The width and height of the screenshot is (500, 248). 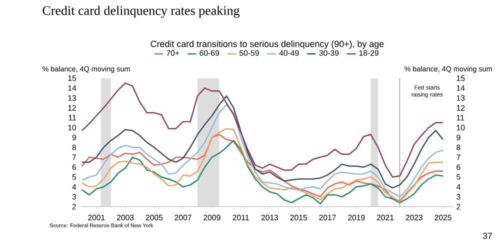 What do you see at coordinates (267, 45) in the screenshot?
I see `chart-subtitle: Credit card transitions to serious delinquency (90+), by age` at bounding box center [267, 45].